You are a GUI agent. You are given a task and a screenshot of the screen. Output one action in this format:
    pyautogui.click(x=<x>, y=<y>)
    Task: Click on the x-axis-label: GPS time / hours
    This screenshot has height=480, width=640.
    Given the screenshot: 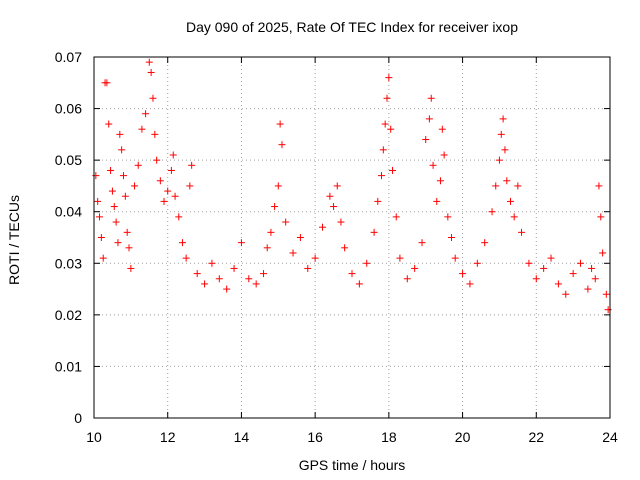 What is the action you would take?
    pyautogui.click(x=352, y=465)
    